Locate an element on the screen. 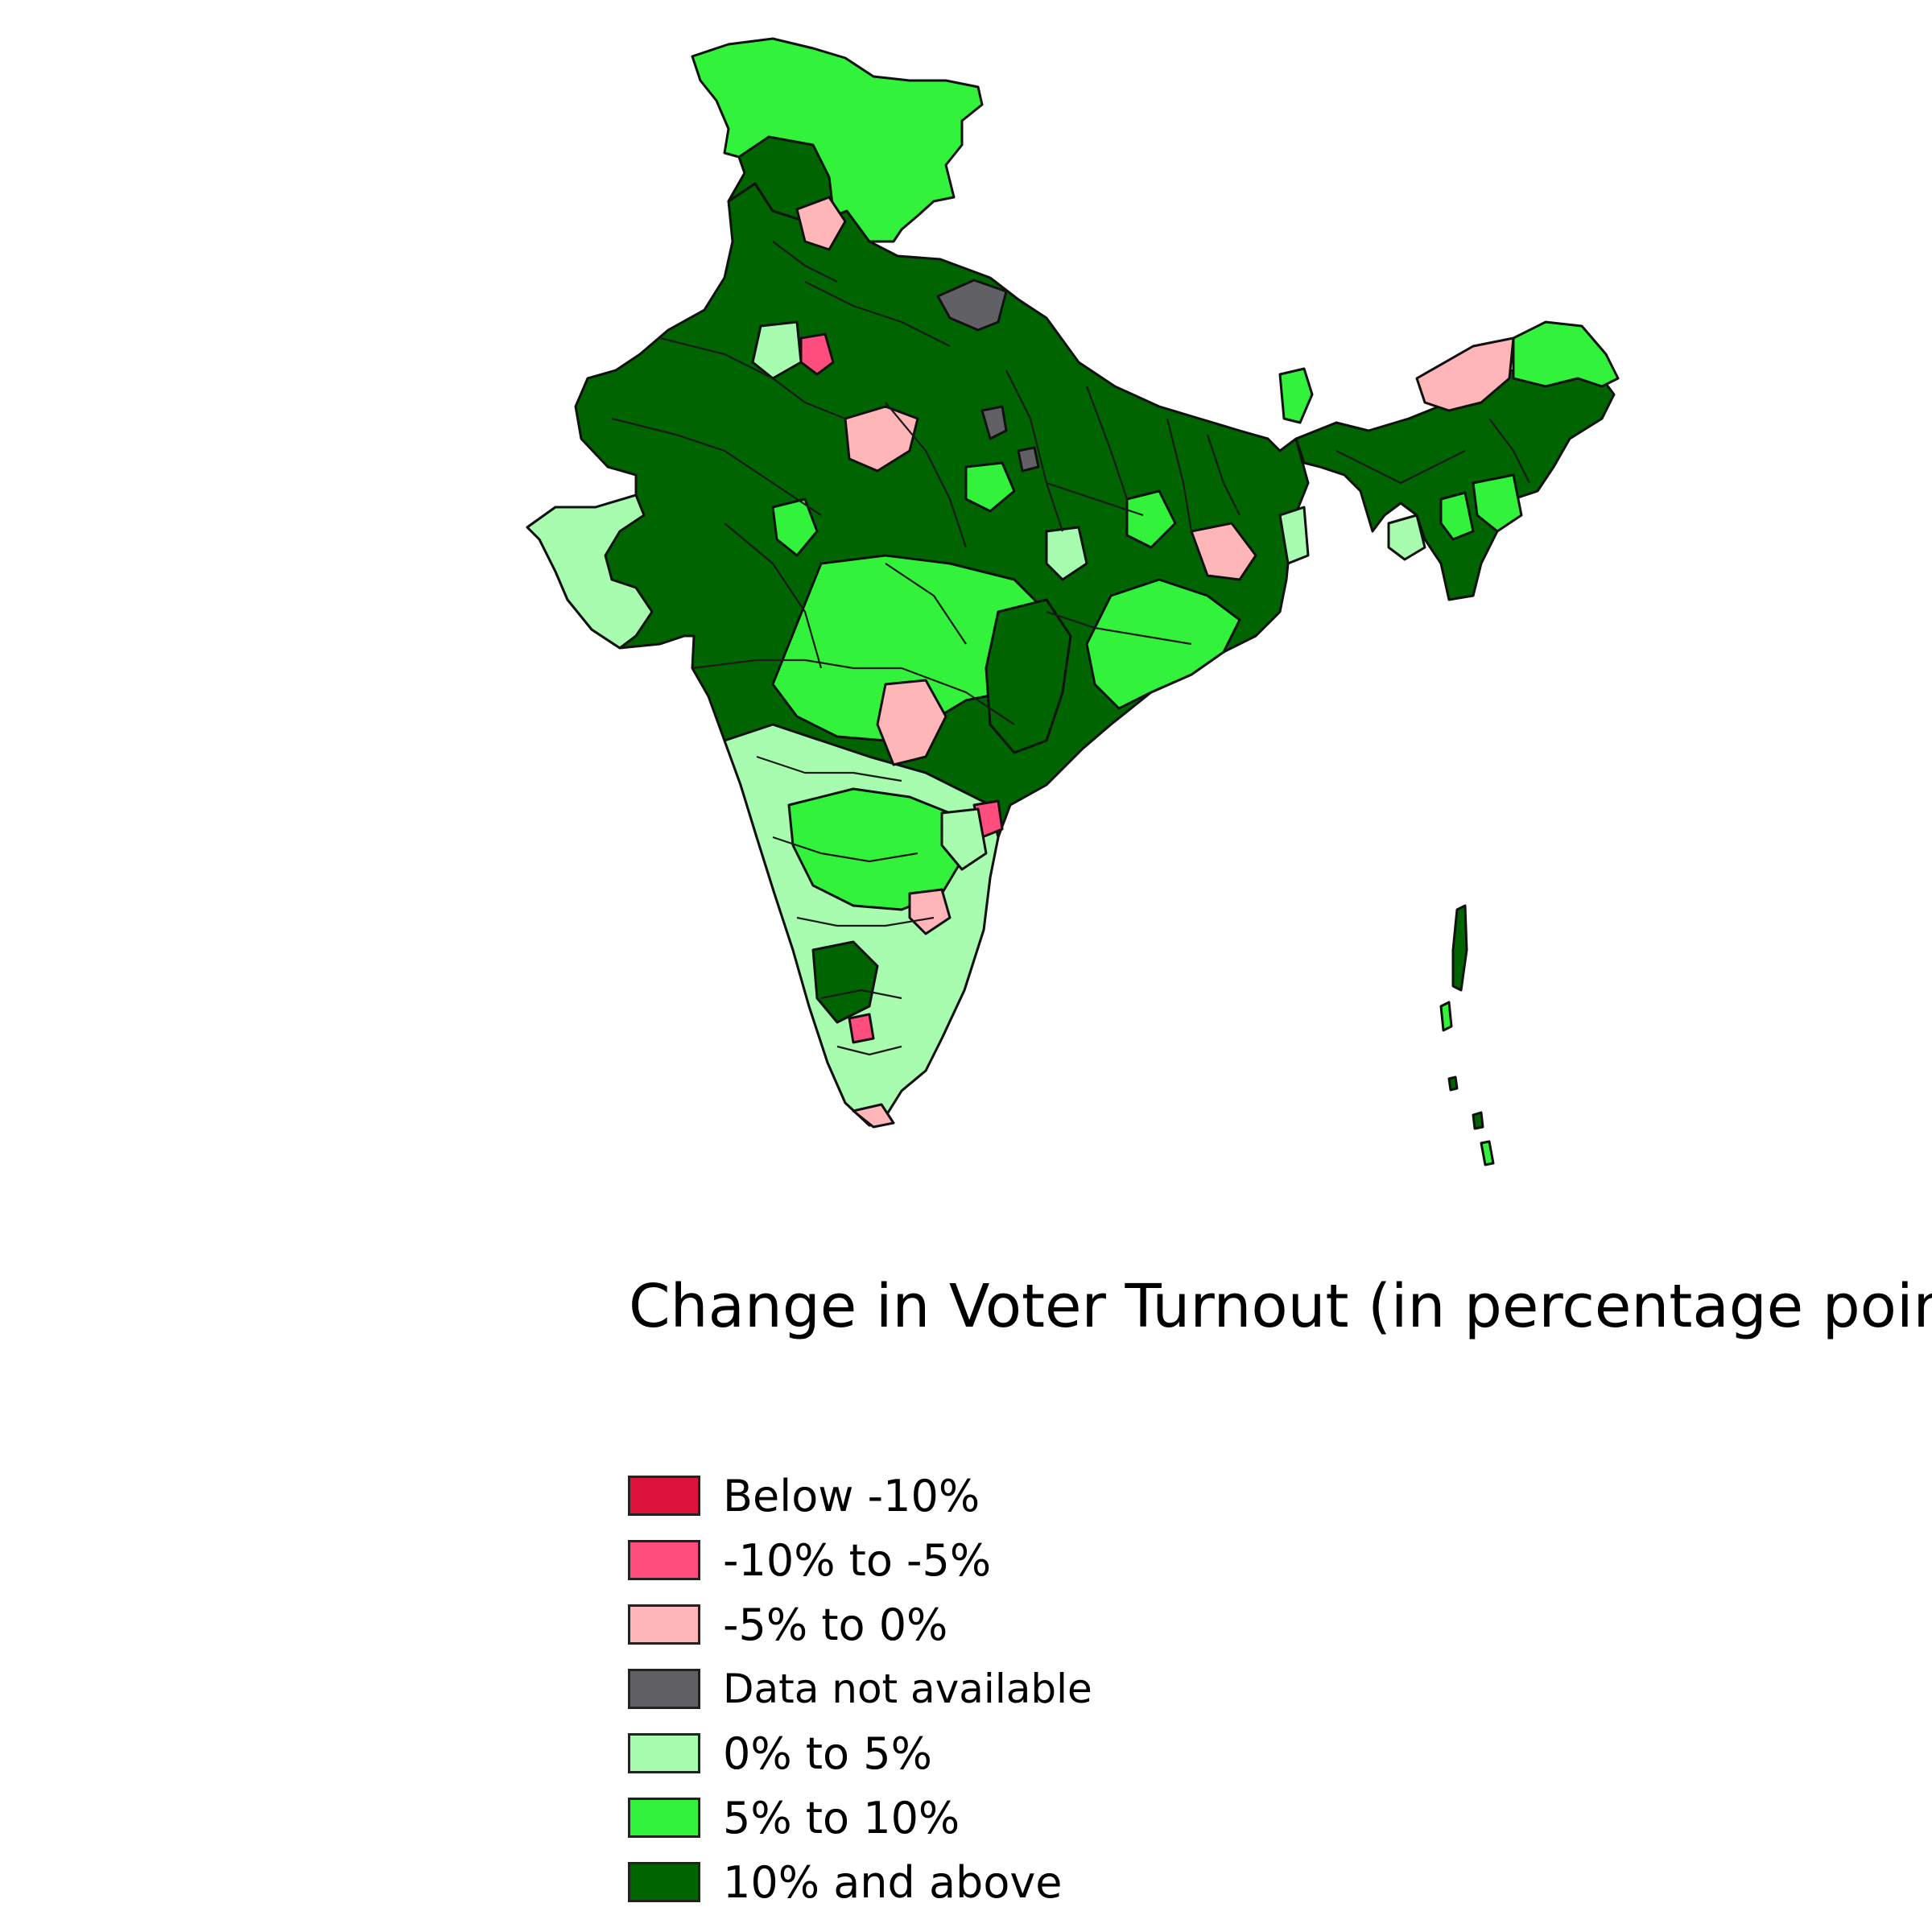  legend-label: Below -10% is located at coordinates (851, 1495).